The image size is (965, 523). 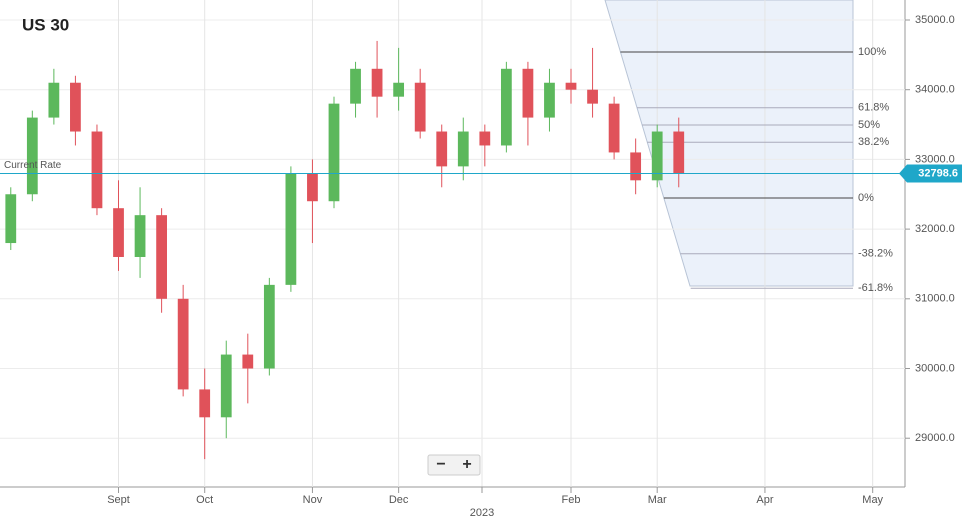 What do you see at coordinates (935, 438) in the screenshot?
I see `y-tick-label: 29000.0` at bounding box center [935, 438].